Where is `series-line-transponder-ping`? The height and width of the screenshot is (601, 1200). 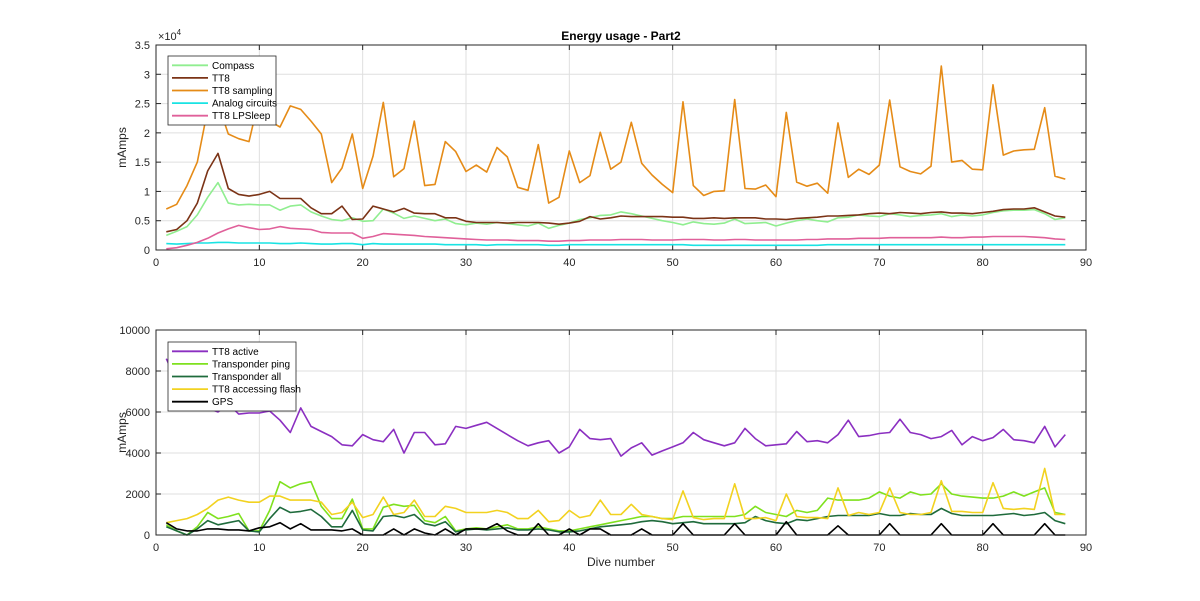 series-line-transponder-ping is located at coordinates (615, 508).